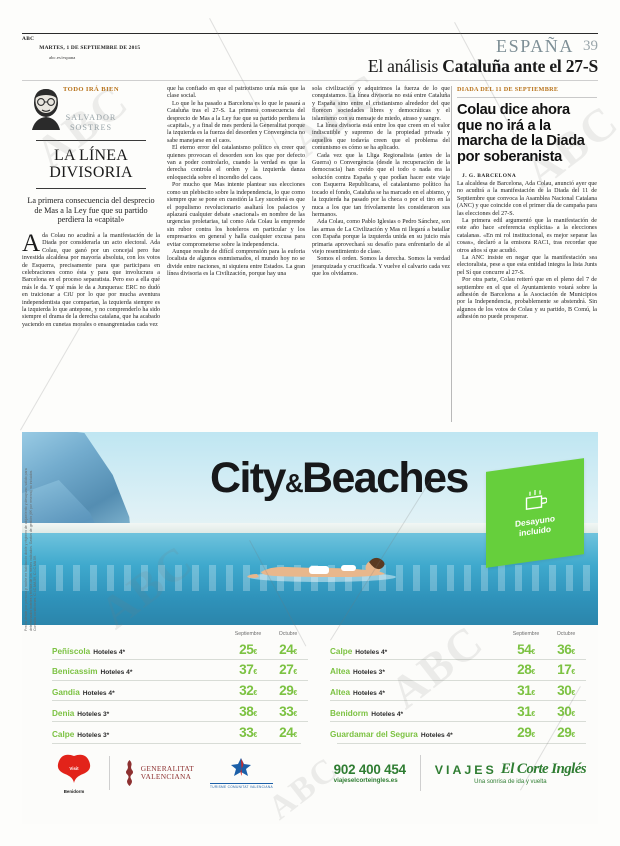 This screenshot has height=846, width=620. I want to click on column-header-september: Septiembre, so click(248, 634).